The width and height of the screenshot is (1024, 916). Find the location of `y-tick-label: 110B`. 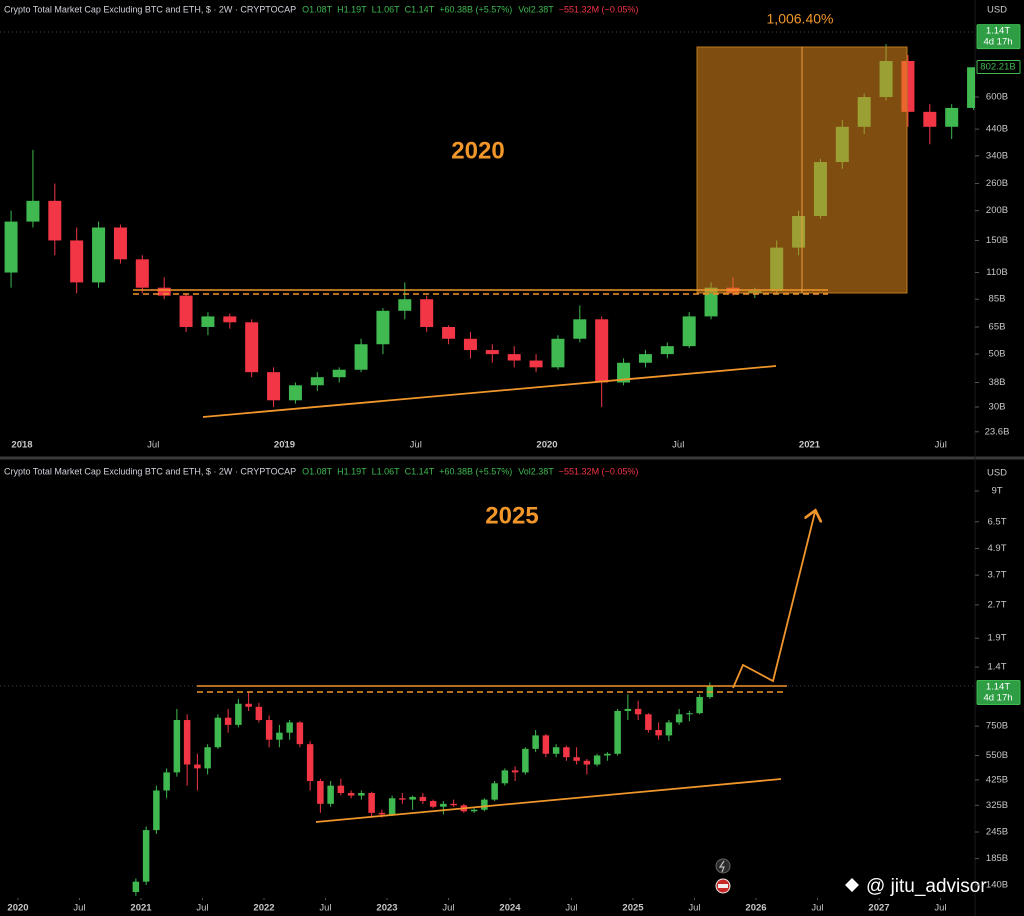

y-tick-label: 110B is located at coordinates (996, 272).